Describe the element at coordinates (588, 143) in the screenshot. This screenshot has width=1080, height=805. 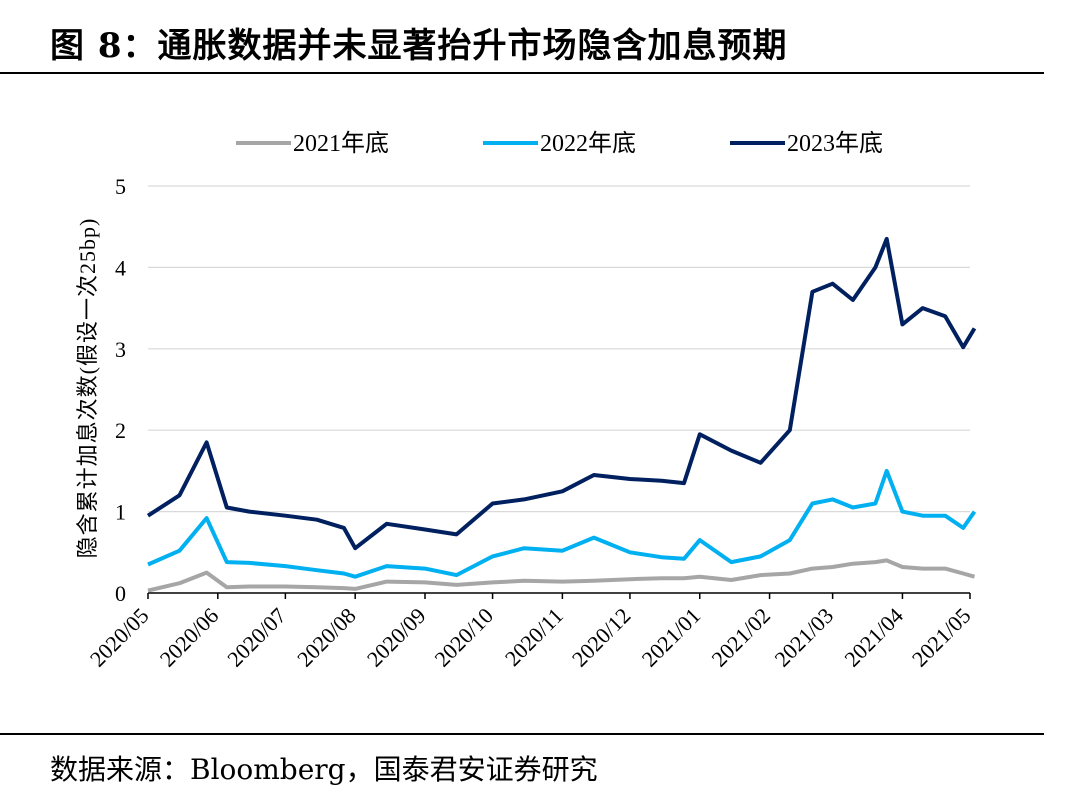
I see `legend-label: 2022年底` at that location.